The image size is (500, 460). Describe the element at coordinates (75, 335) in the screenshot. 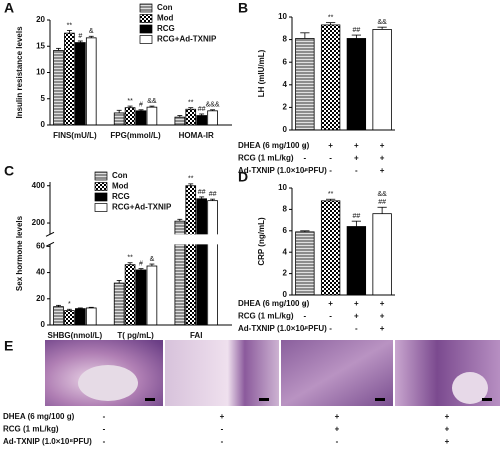

I see `x-tick-label: SHBG(nmol/L)` at that location.